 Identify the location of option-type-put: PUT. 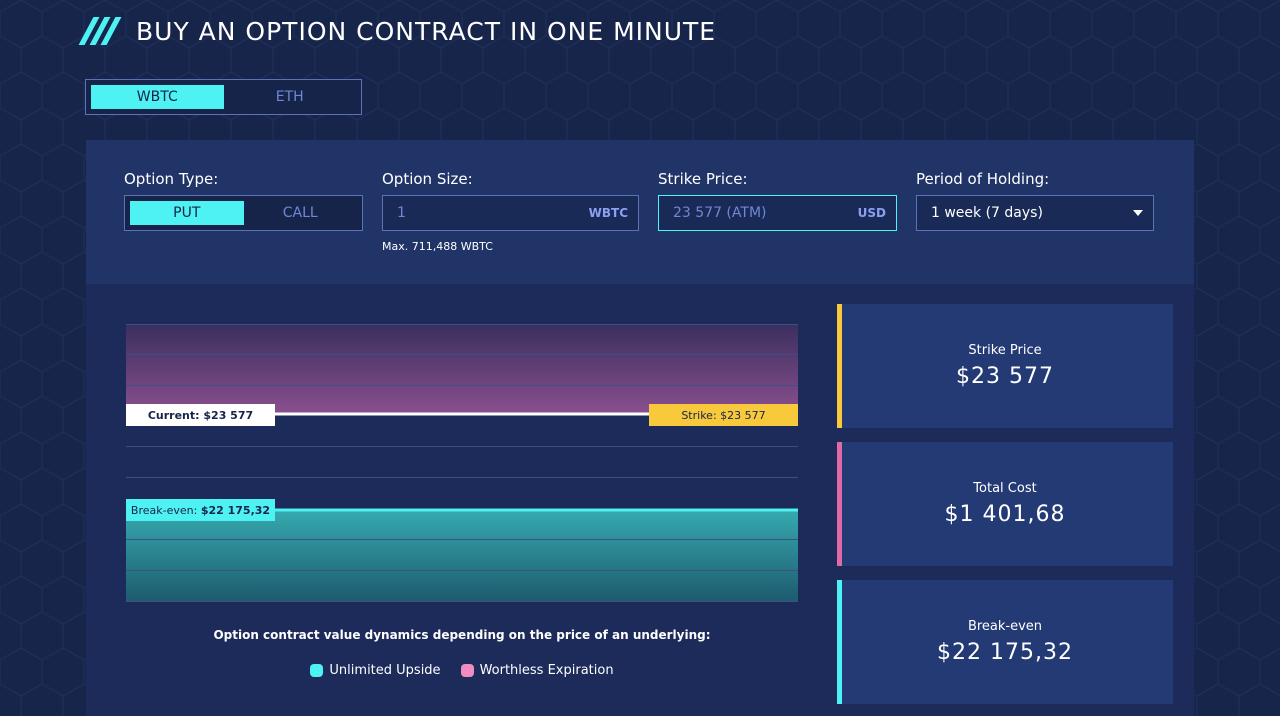
(187, 213).